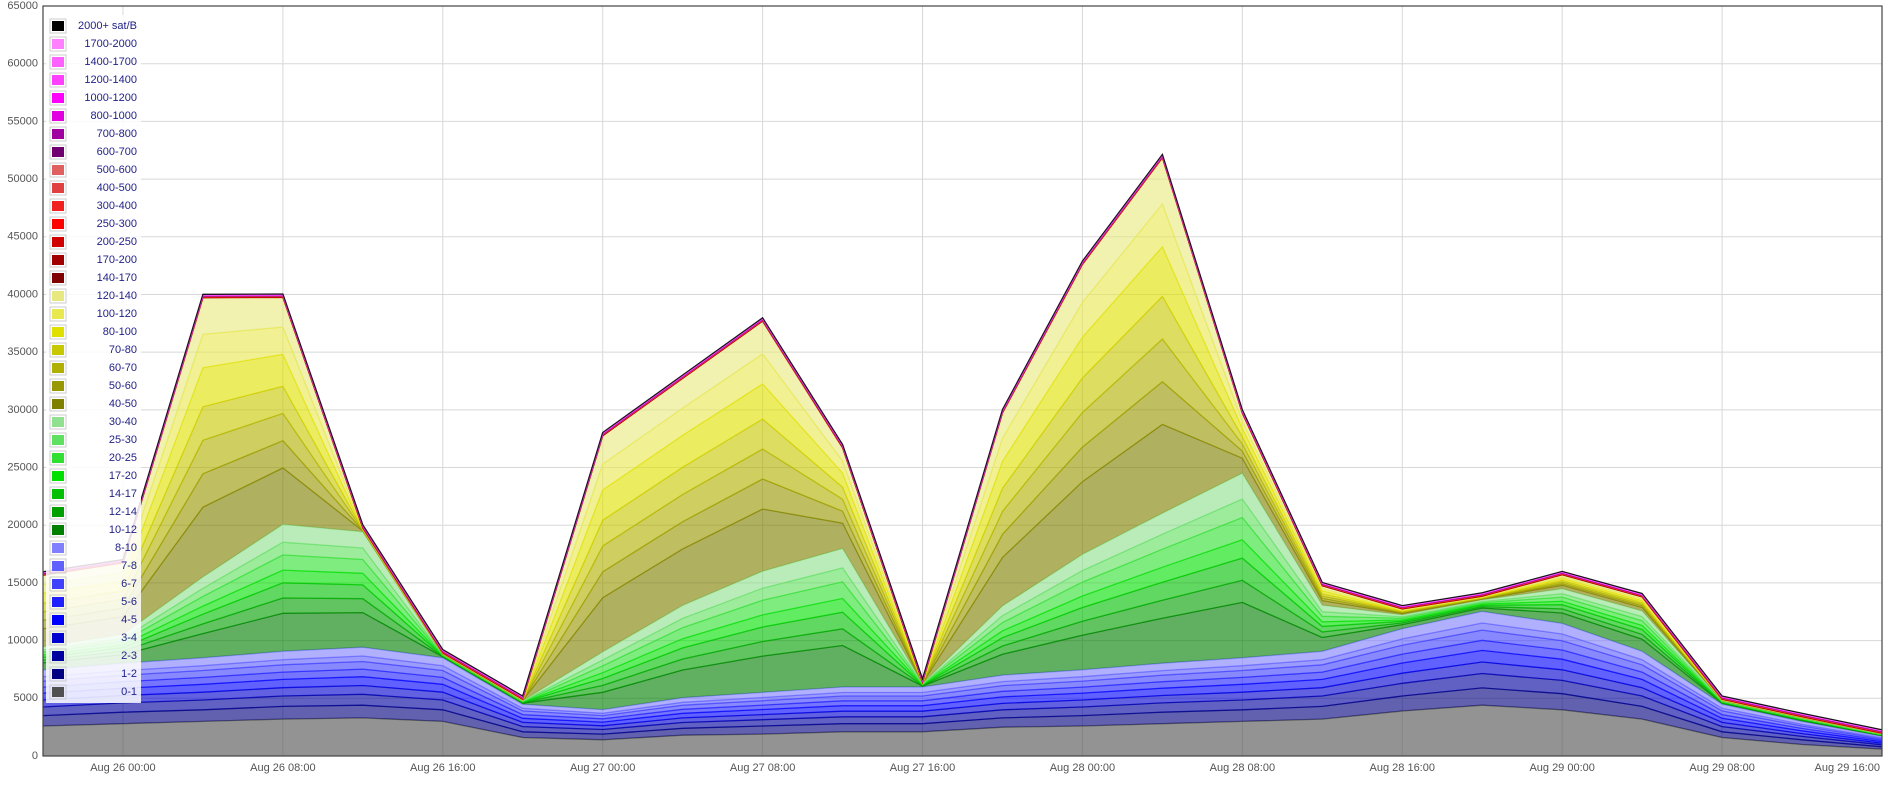  What do you see at coordinates (129, 692) in the screenshot?
I see `legend-label: 0-1` at bounding box center [129, 692].